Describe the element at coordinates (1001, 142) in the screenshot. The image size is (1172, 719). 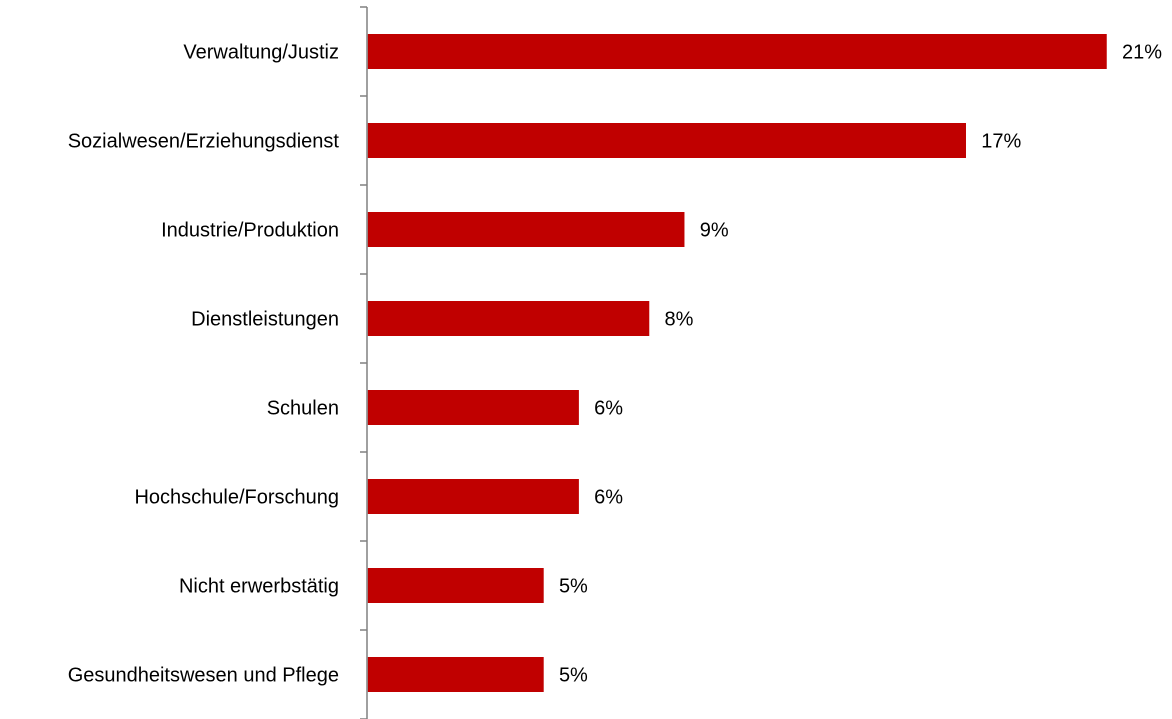
I see `data-label: 17%` at that location.